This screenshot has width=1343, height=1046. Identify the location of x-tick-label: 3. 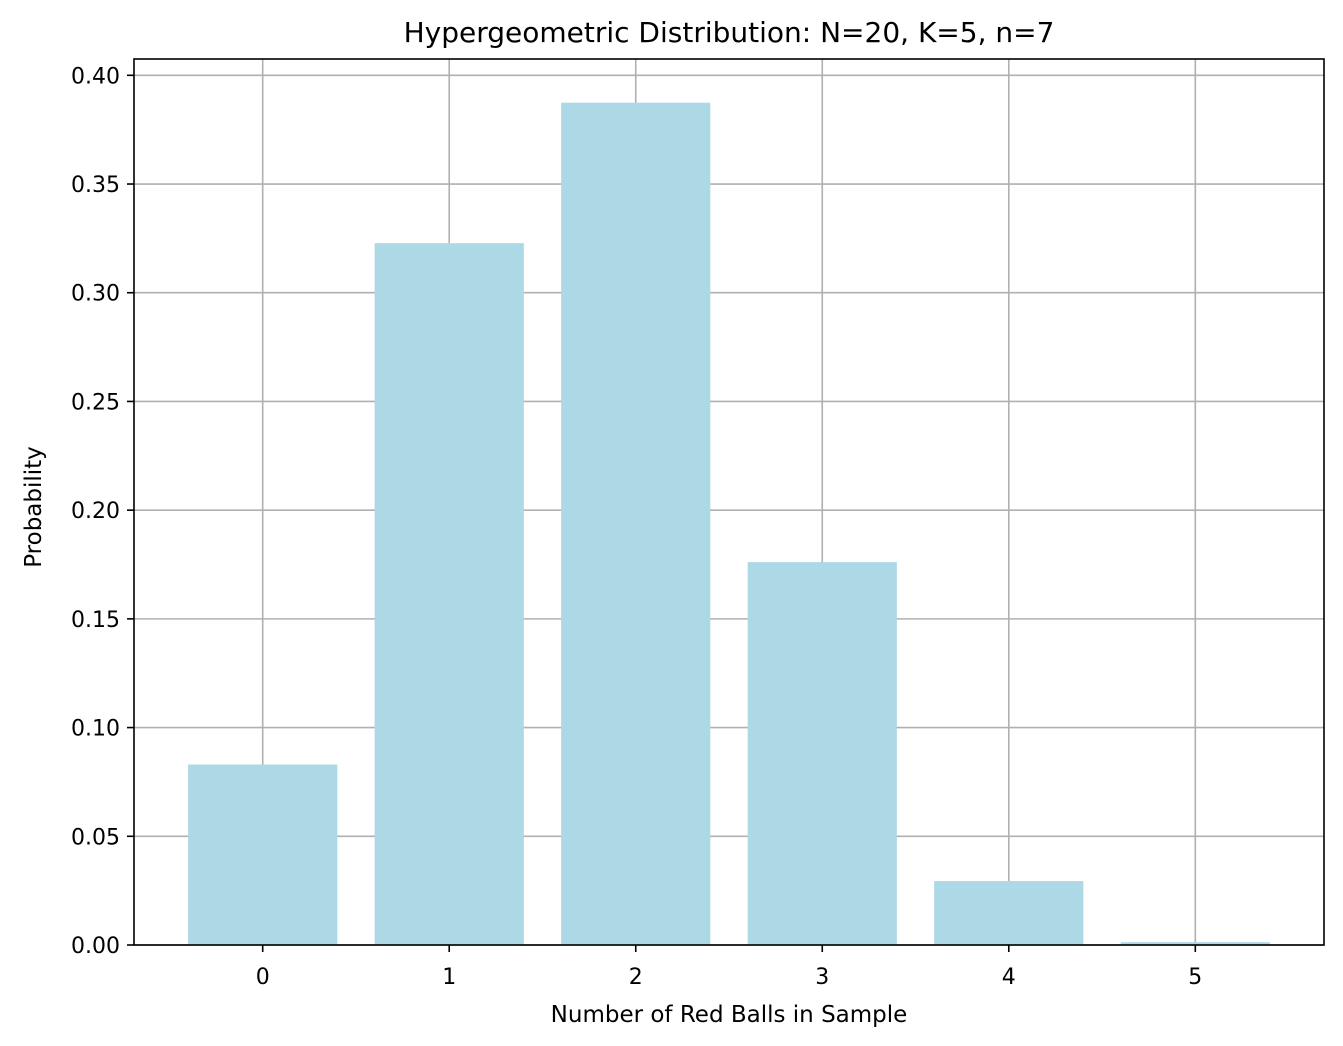
(822, 977).